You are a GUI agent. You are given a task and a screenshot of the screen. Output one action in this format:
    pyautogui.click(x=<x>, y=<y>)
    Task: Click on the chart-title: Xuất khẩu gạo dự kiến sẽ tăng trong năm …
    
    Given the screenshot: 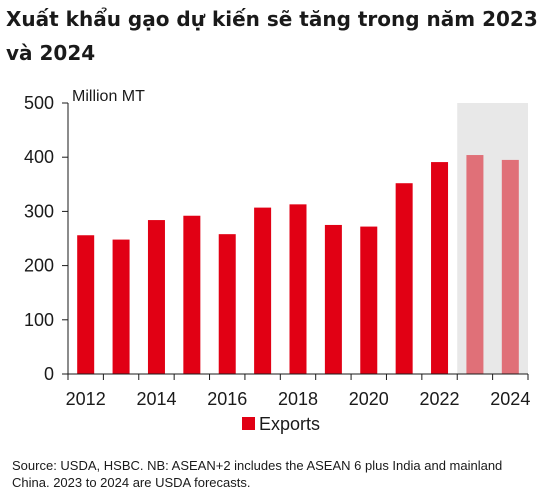 What is the action you would take?
    pyautogui.click(x=272, y=36)
    